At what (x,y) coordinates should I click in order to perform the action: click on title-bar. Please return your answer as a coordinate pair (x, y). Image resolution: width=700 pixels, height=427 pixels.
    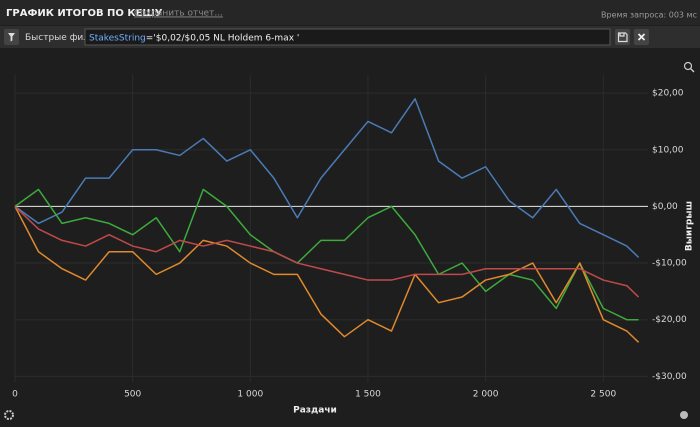
    Looking at the image, I should click on (350, 12).